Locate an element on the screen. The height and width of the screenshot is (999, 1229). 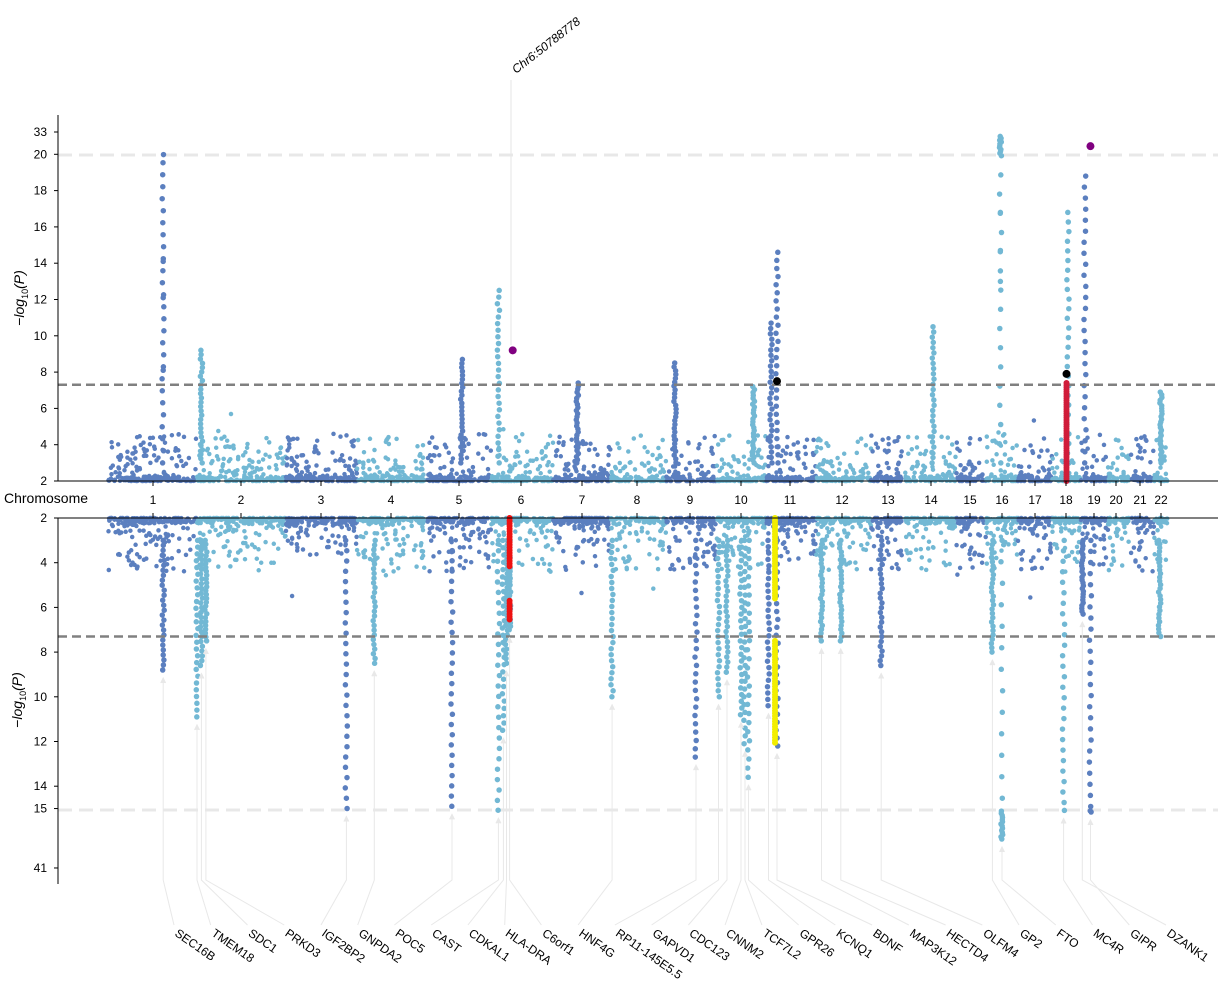
gene-leader-map3k12 is located at coordinates (865, 787).